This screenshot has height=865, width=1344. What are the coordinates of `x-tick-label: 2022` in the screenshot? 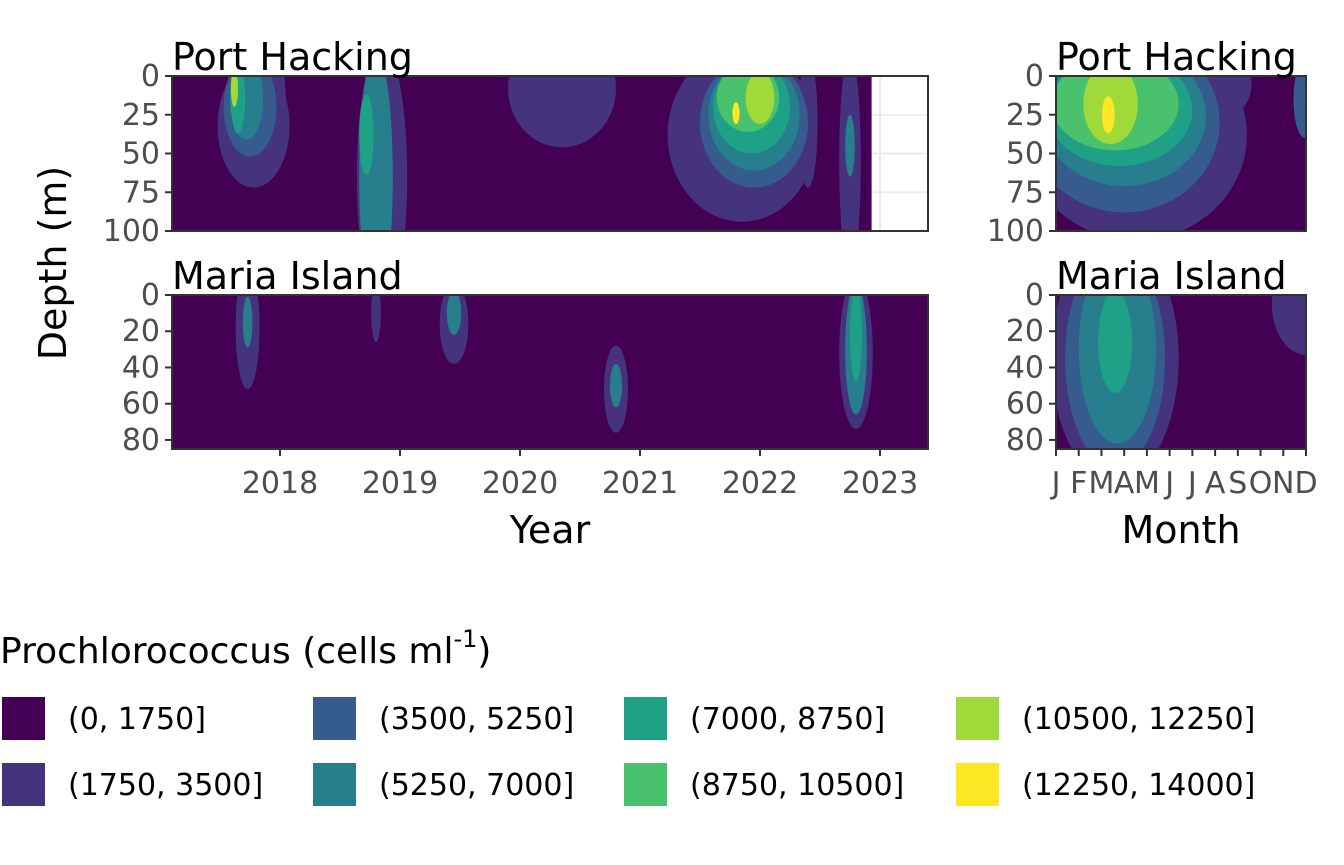 It's located at (760, 483).